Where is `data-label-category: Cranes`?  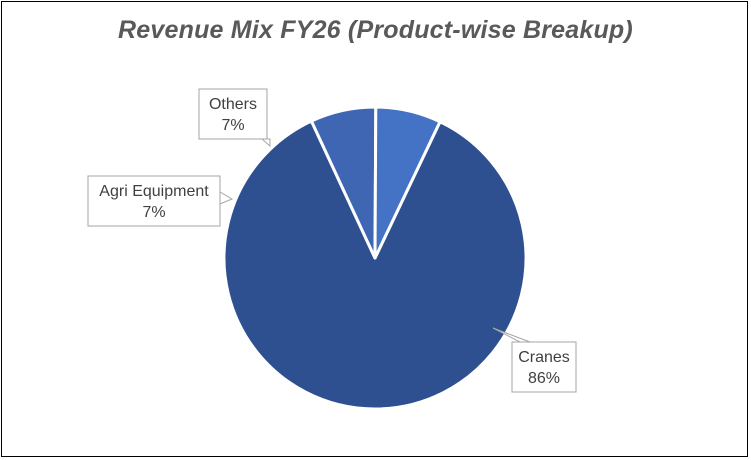
data-label-category: Cranes is located at coordinates (544, 357).